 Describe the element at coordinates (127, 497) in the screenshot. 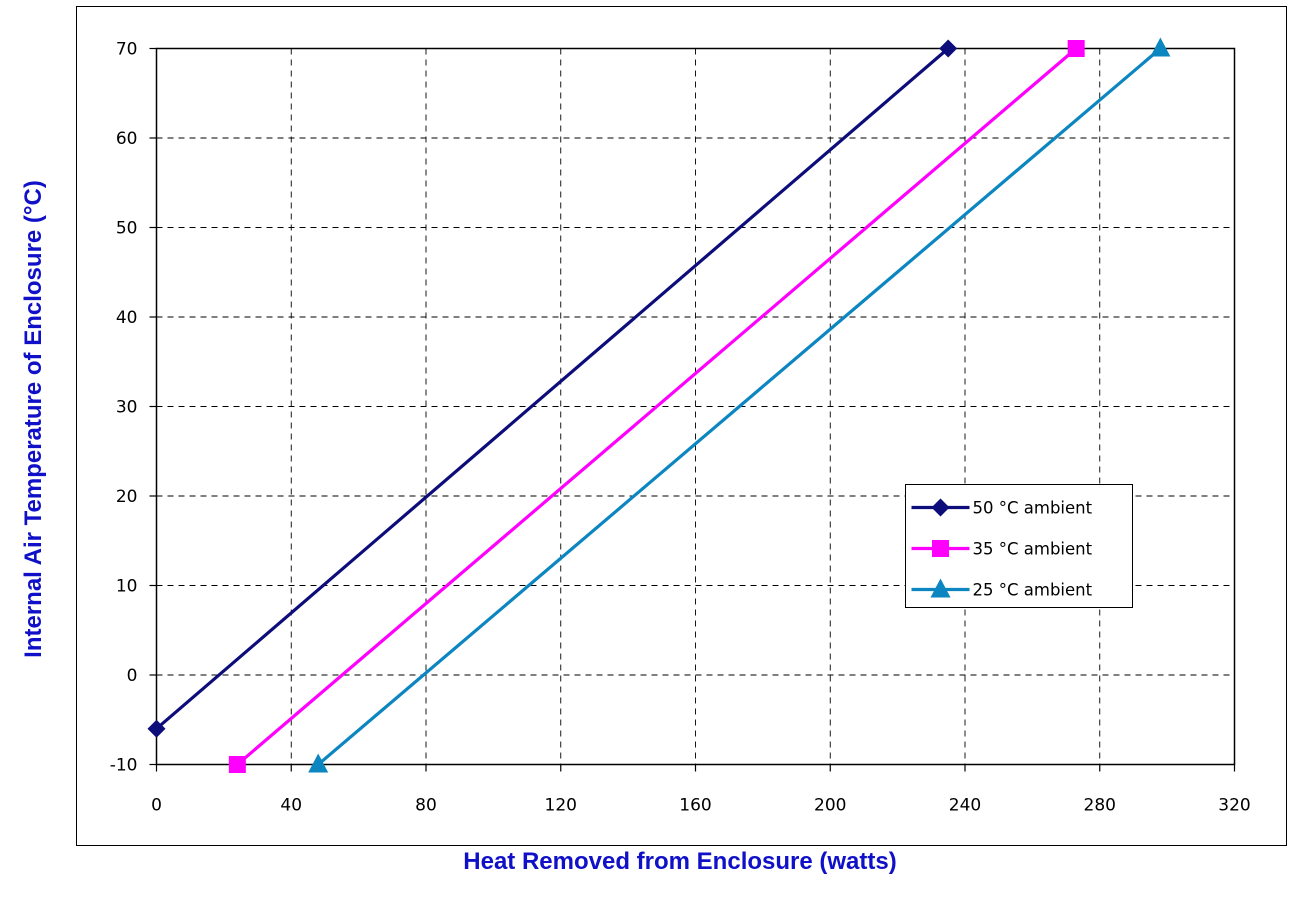

I see `y-tick-label: 20` at that location.